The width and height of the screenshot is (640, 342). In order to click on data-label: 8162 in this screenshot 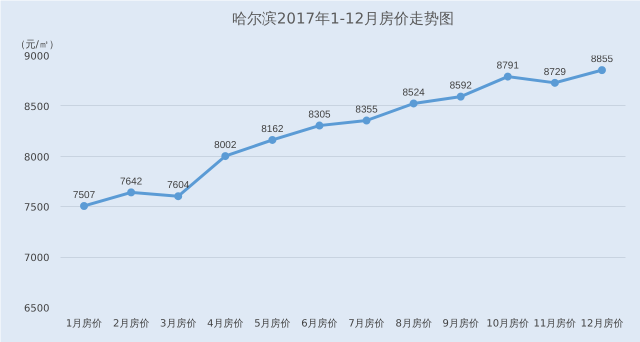, I will do `click(272, 129)`.